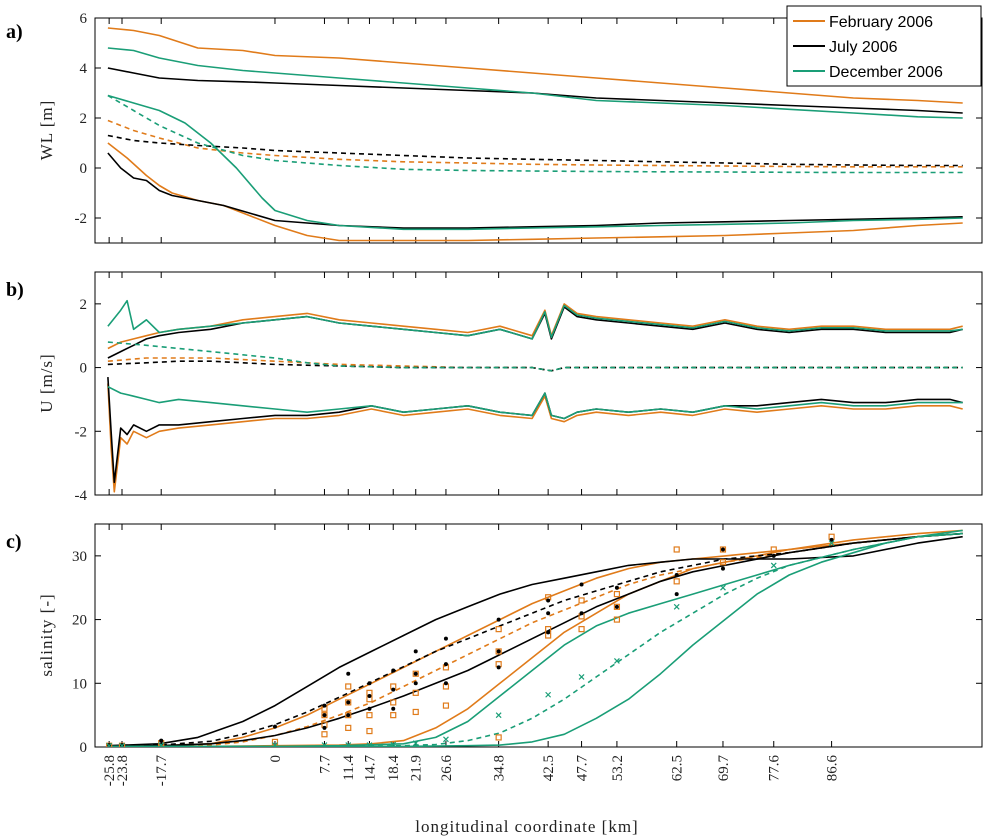 The height and width of the screenshot is (836, 990). What do you see at coordinates (349, 768) in the screenshot?
I see `x-tick-label: 11.4` at bounding box center [349, 768].